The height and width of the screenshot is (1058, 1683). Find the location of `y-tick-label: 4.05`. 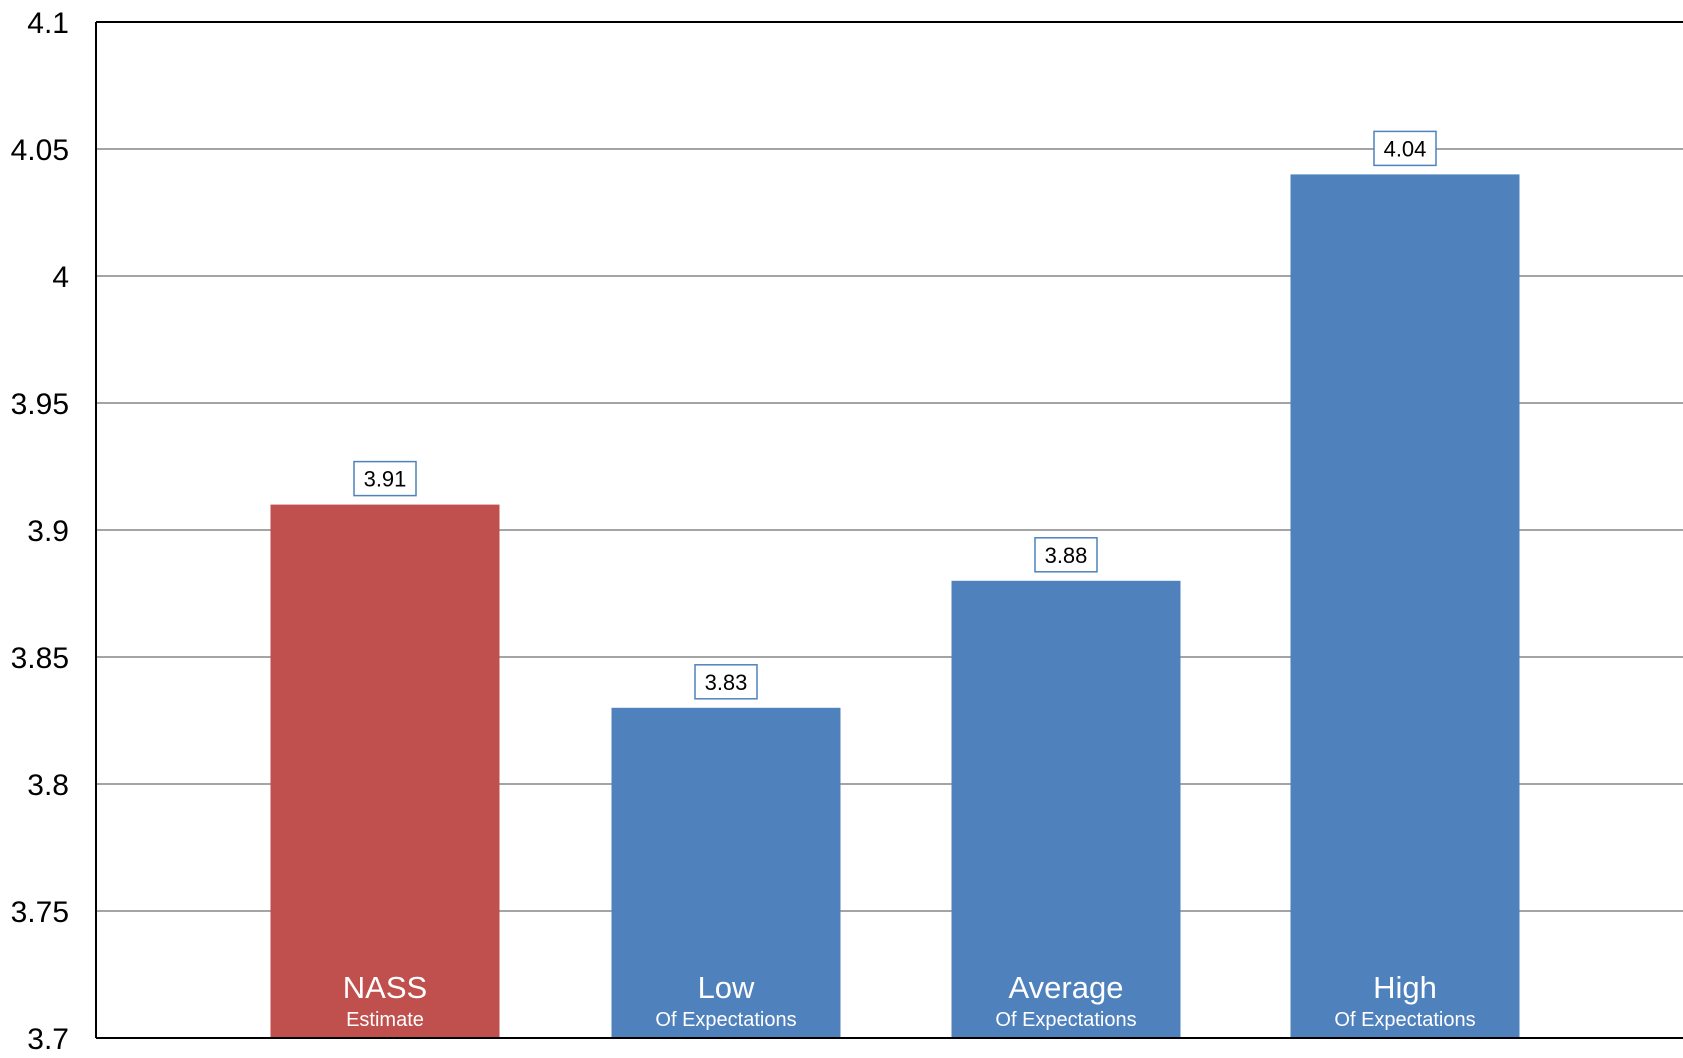

y-tick-label: 4.05 is located at coordinates (40, 150).